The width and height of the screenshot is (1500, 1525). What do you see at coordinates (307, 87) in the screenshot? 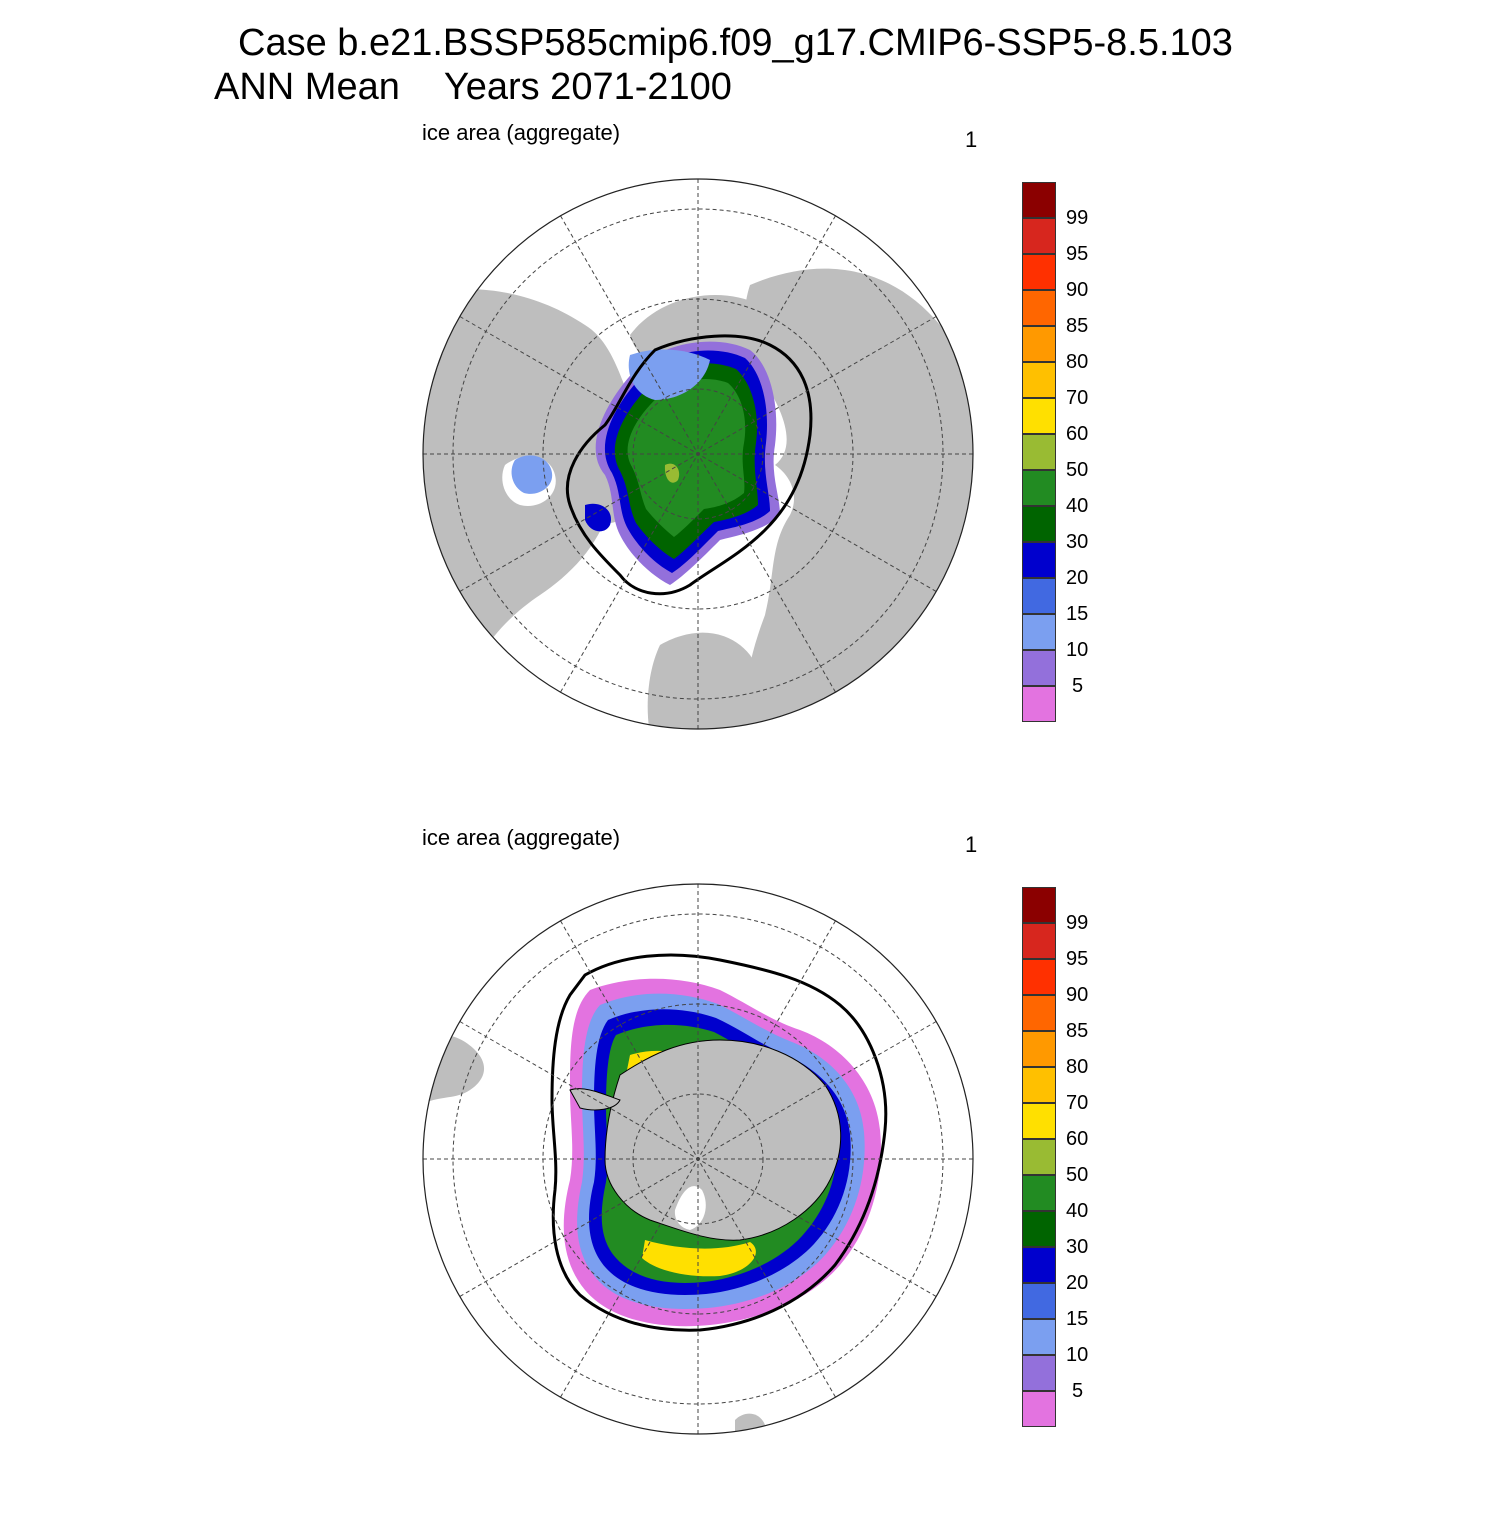
I see `season-label: ANN Mean` at bounding box center [307, 87].